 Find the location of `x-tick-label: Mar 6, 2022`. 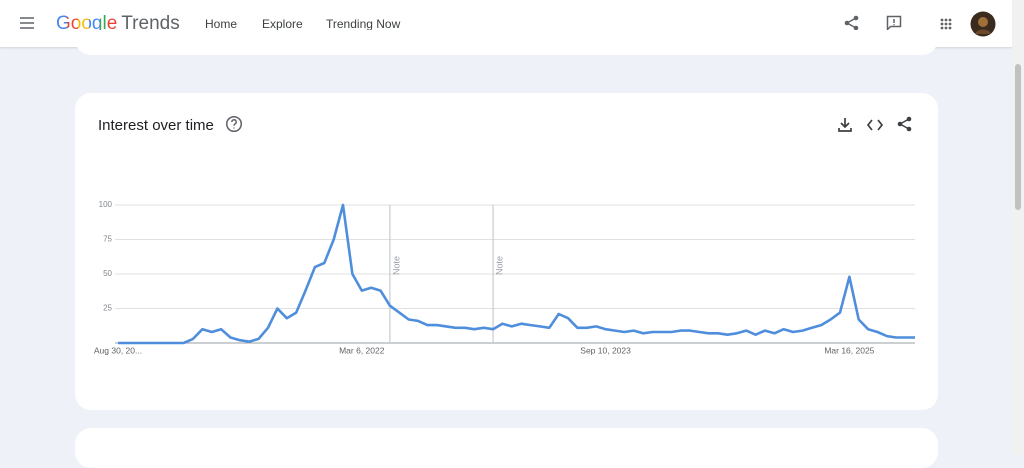

x-tick-label: Mar 6, 2022 is located at coordinates (362, 350).